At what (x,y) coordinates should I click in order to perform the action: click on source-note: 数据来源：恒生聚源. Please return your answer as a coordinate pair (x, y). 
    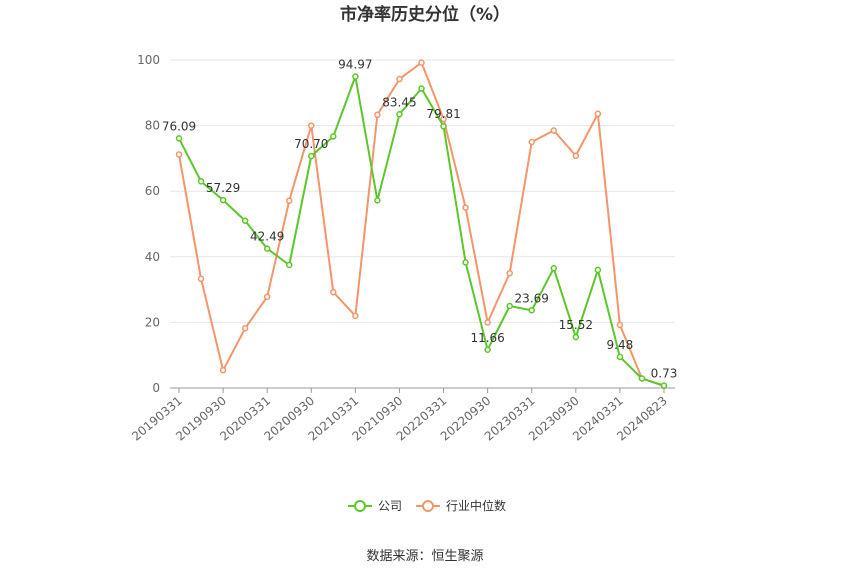
    Looking at the image, I should click on (424, 556).